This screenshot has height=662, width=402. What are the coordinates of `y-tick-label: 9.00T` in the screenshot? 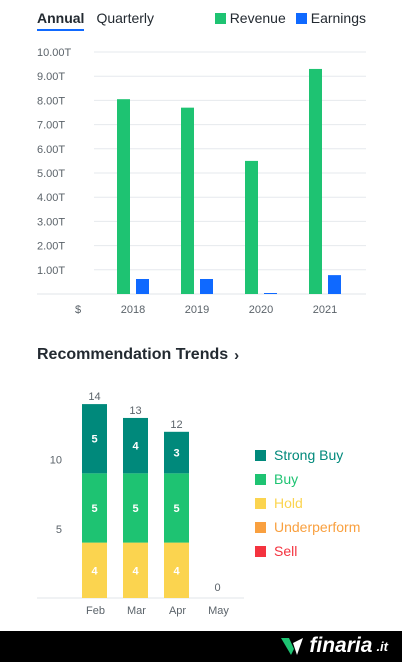 It's located at (51, 77).